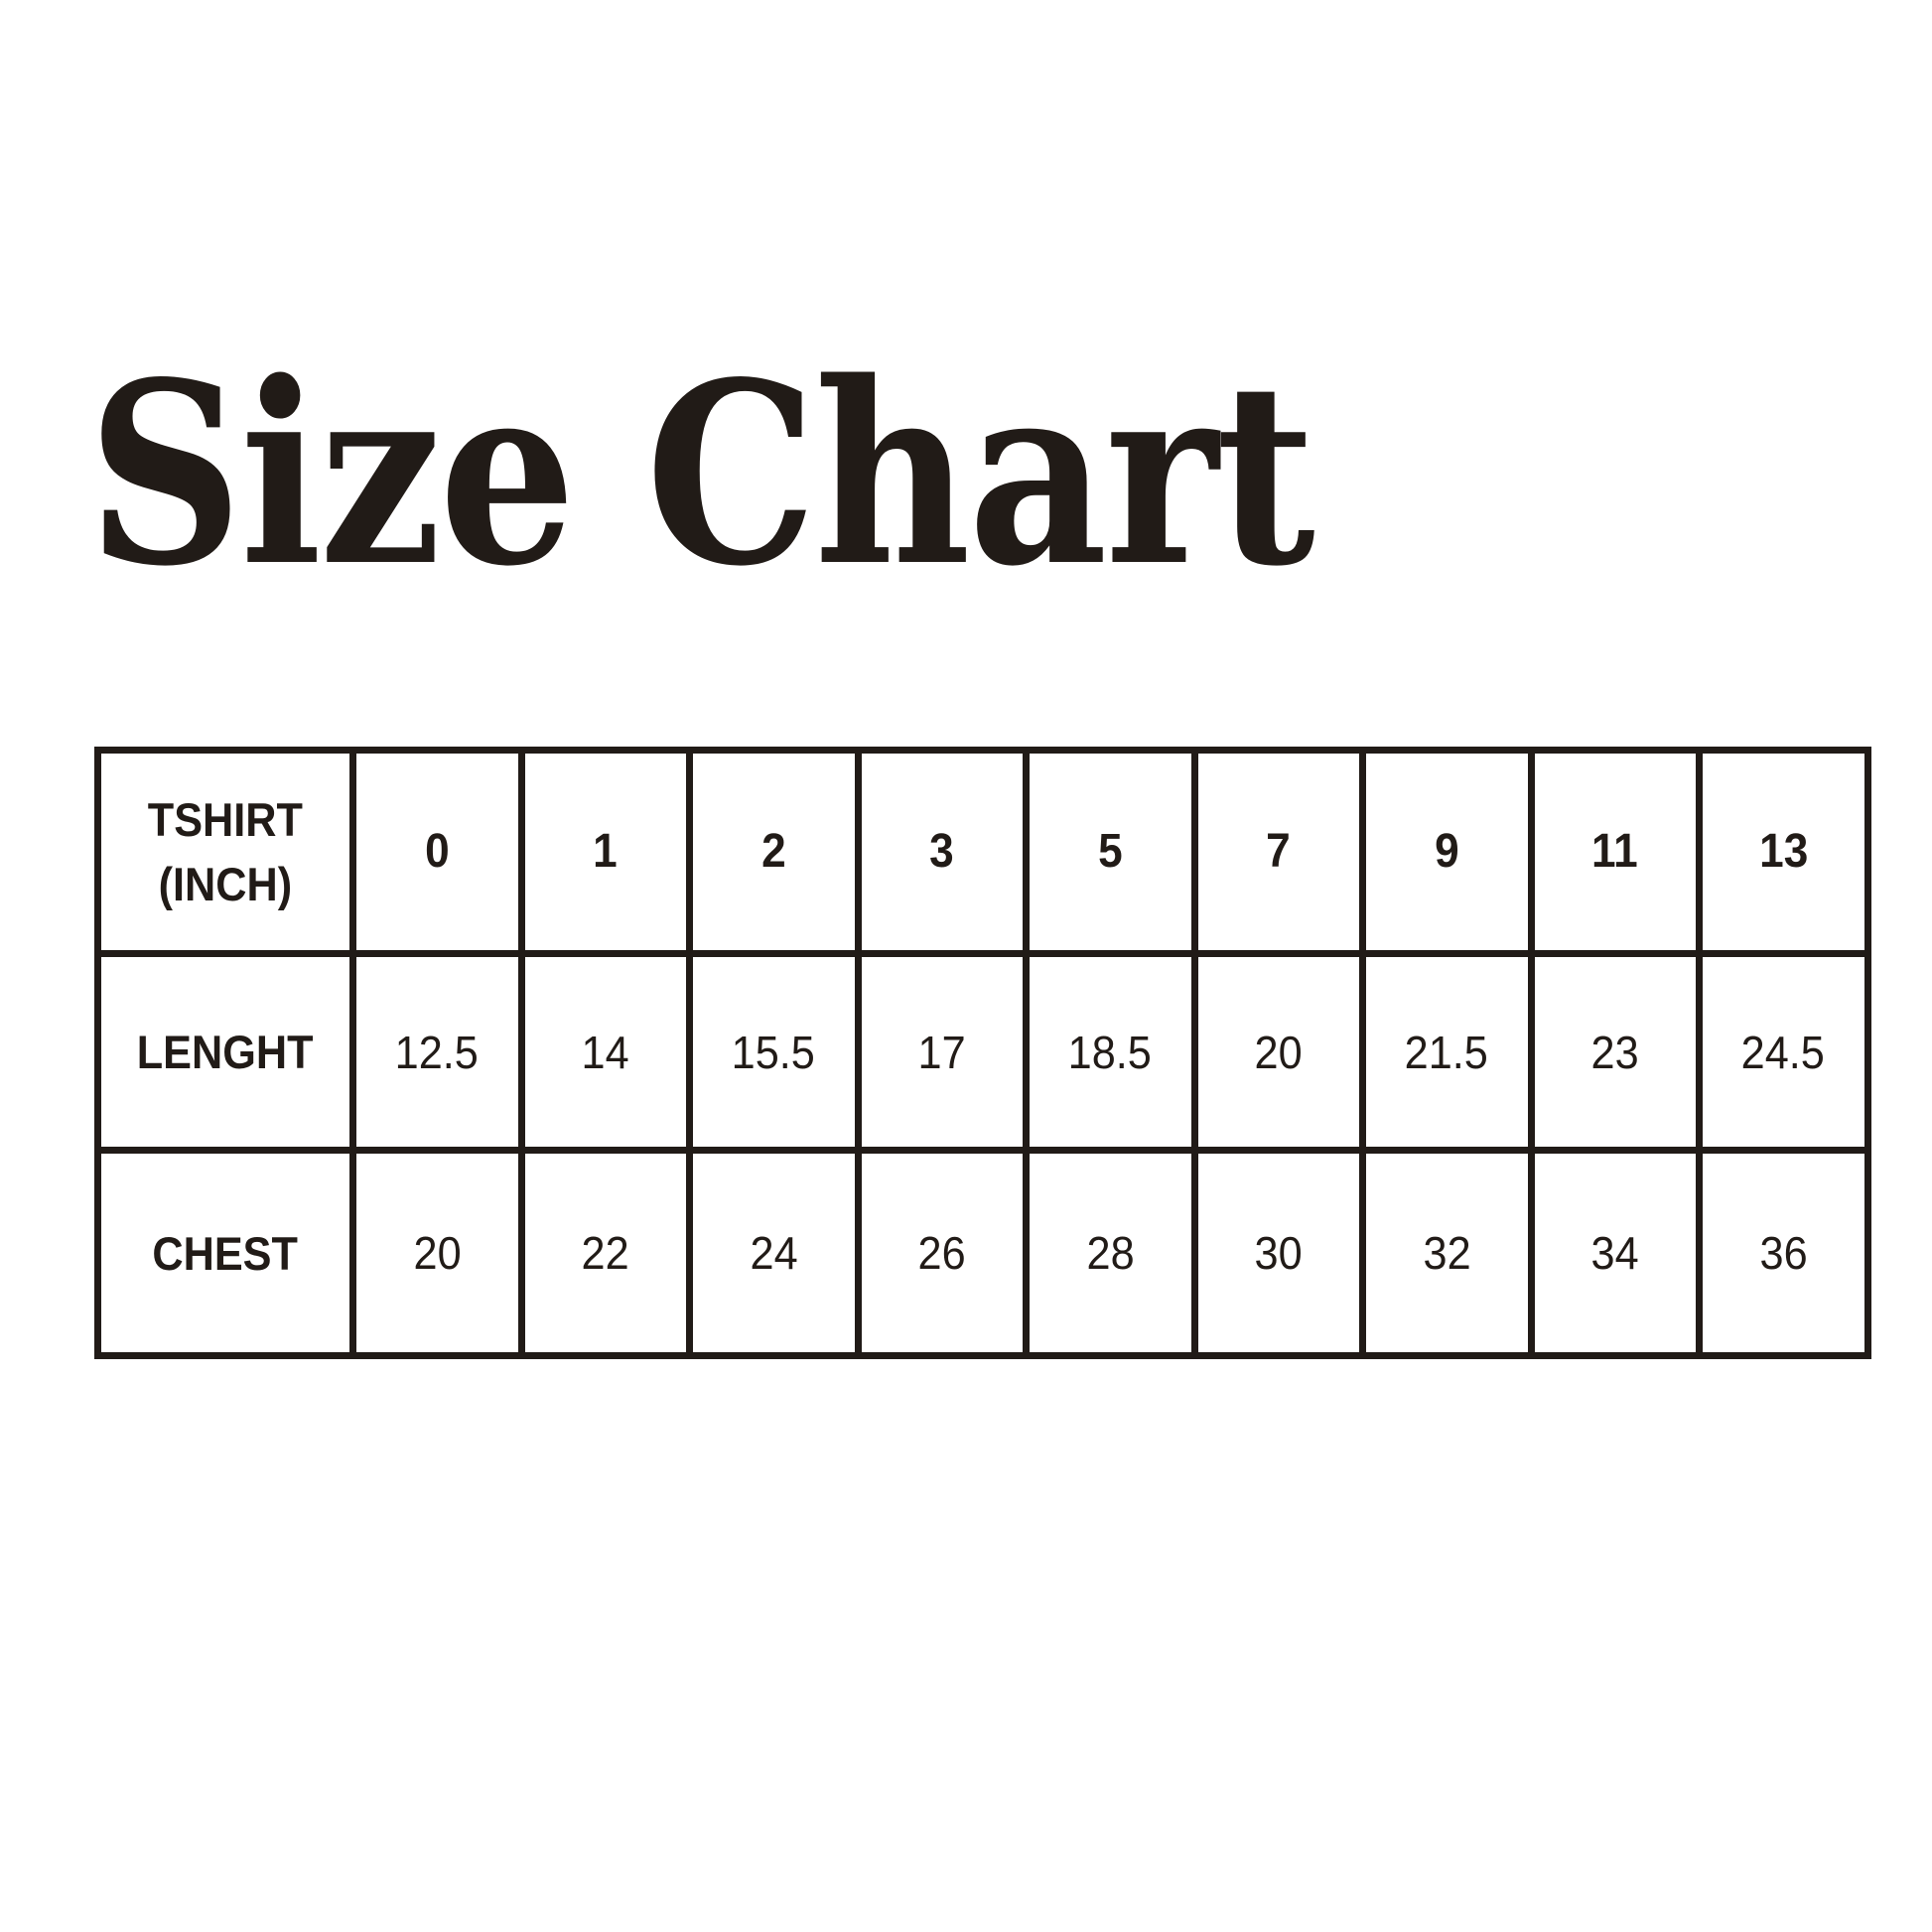  Describe the element at coordinates (701, 474) in the screenshot. I see `page-title: Size Chart` at that location.